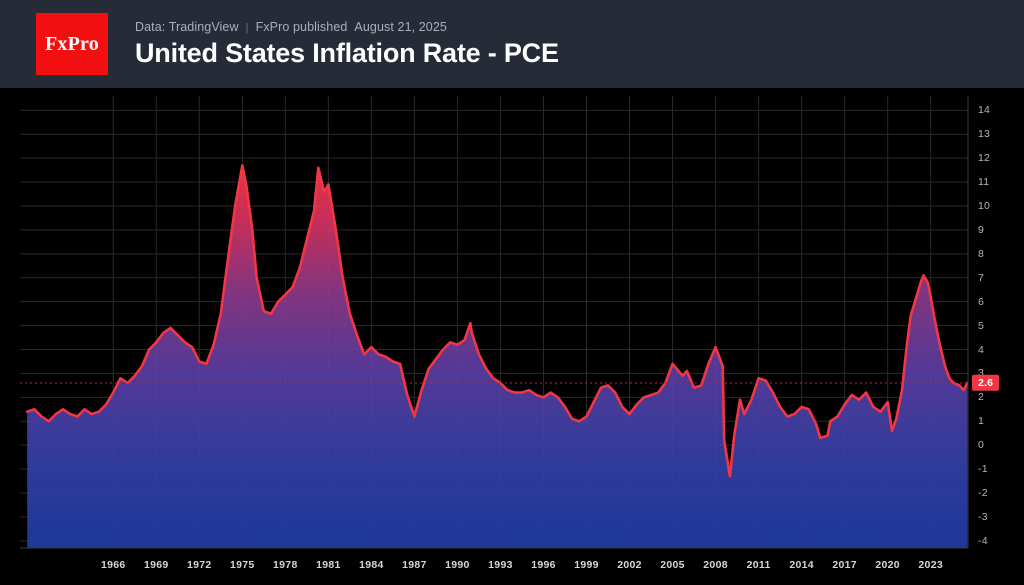 Image resolution: width=1024 pixels, height=585 pixels. I want to click on y-axis-tick-2: 2, so click(981, 397).